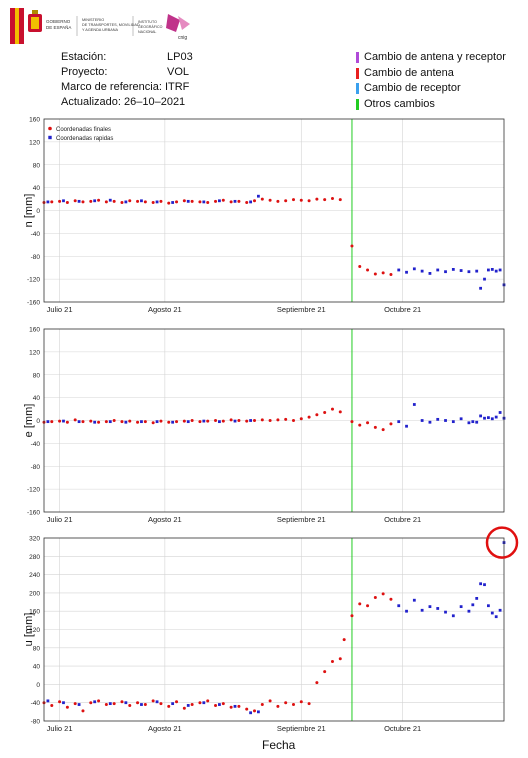 The width and height of the screenshot is (528, 758). Describe the element at coordinates (33, 303) in the screenshot. I see `panel-1-y-tick-label: -160` at that location.